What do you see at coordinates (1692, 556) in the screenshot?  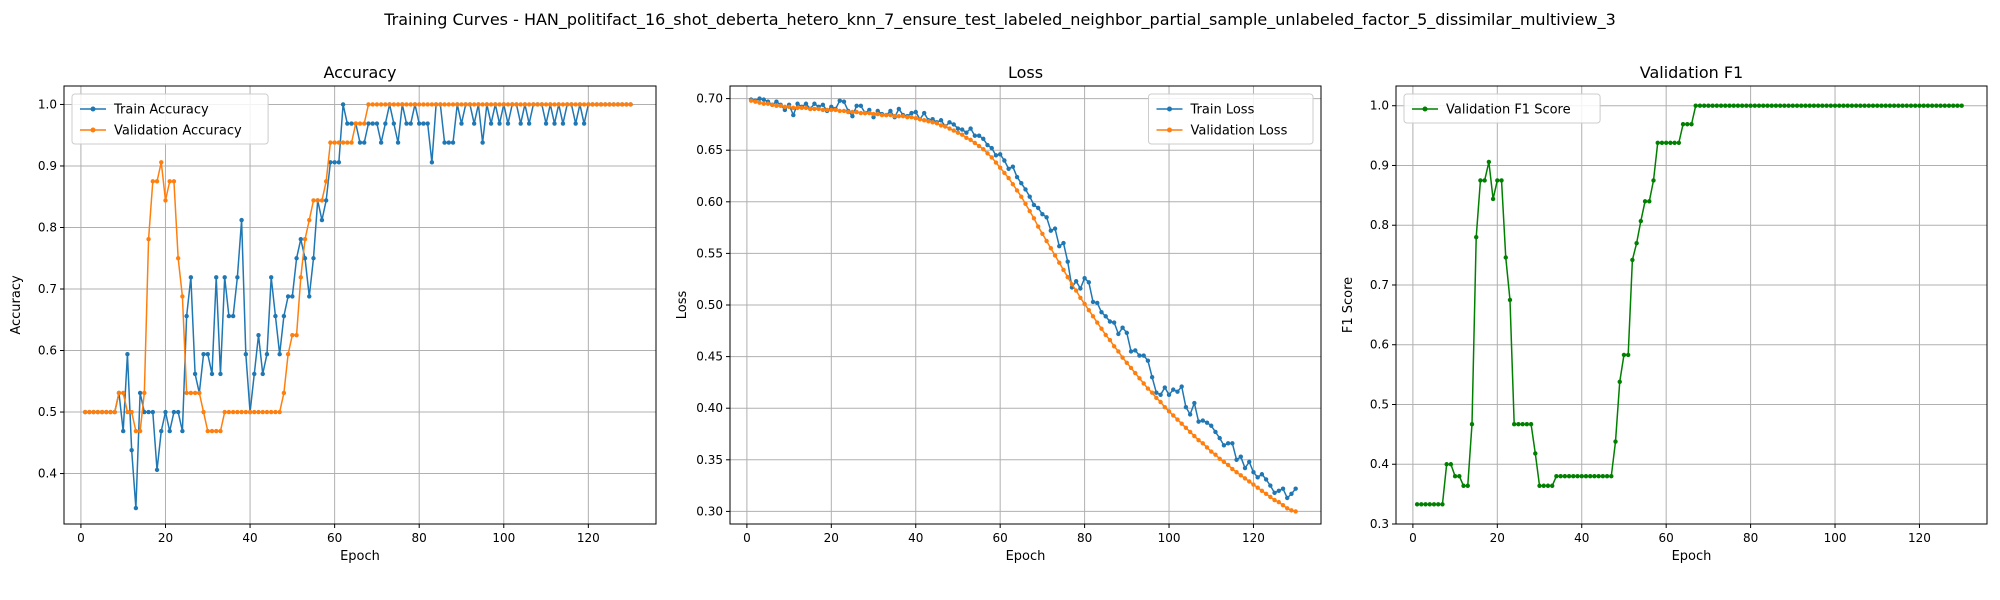 I see `f1-x-axis-label: Epoch` at bounding box center [1692, 556].